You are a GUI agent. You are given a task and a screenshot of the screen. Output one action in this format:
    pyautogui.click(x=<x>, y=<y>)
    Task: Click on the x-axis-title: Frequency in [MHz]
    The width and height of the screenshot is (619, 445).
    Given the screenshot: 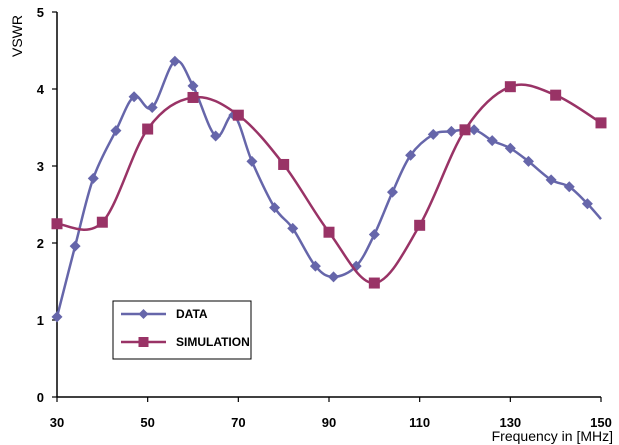 What is the action you would take?
    pyautogui.click(x=552, y=436)
    